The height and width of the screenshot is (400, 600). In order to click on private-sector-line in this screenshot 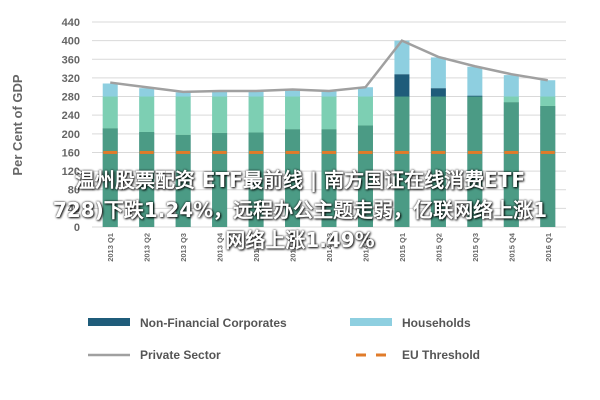, I will do `click(329, 66)`.